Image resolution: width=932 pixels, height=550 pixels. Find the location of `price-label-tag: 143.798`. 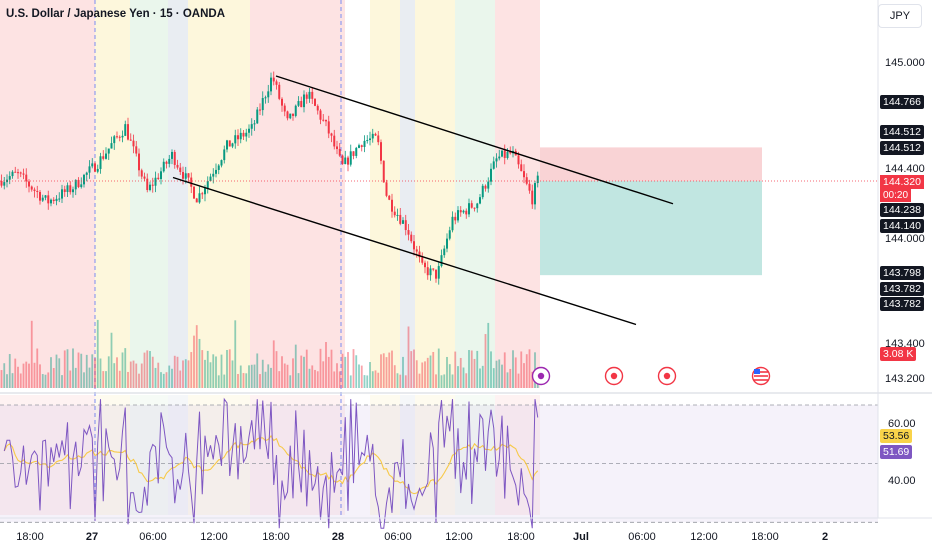

price-label-tag: 143.798 is located at coordinates (902, 273).